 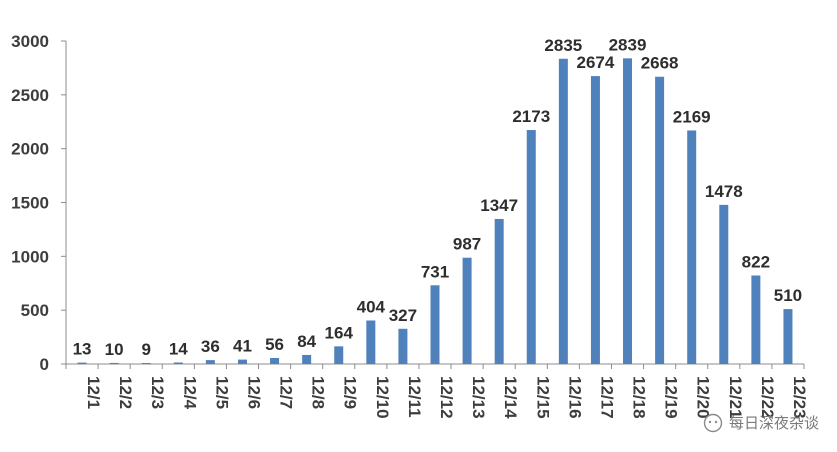 What do you see at coordinates (671, 397) in the screenshot?
I see `x-tick-label: 12/19` at bounding box center [671, 397].